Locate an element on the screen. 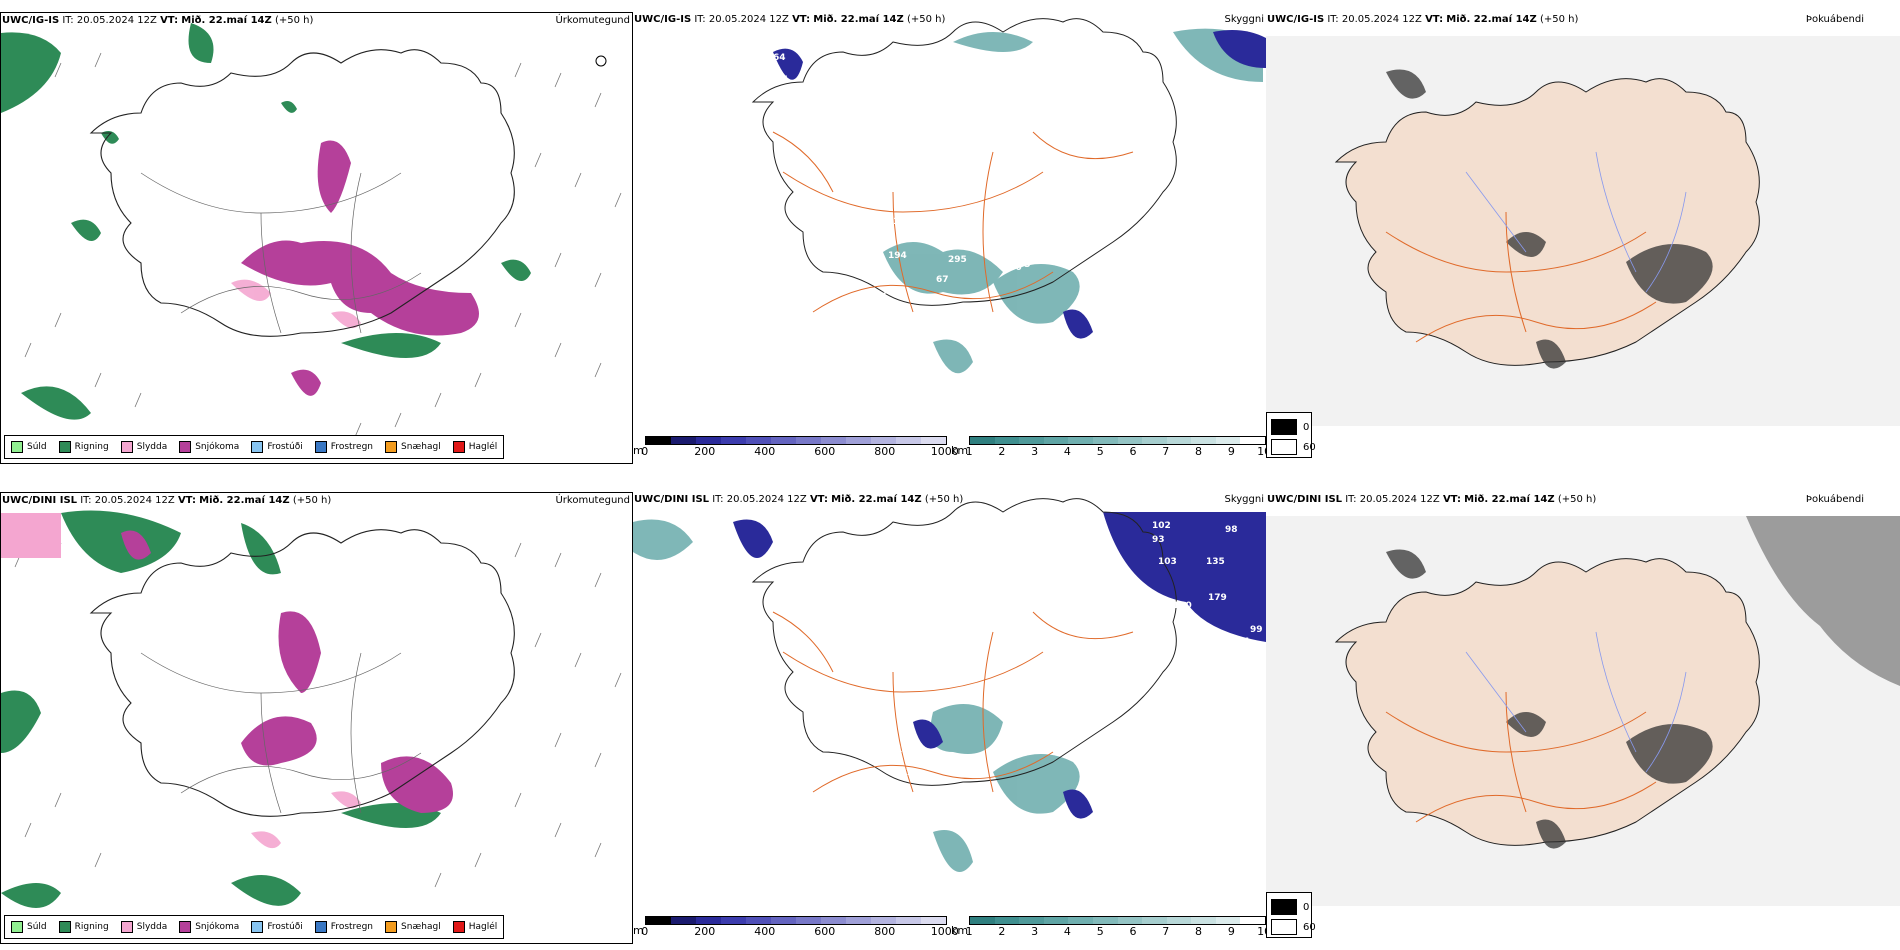 The height and width of the screenshot is (950, 1900). colorbar-tick: 7 is located at coordinates (1166, 931).